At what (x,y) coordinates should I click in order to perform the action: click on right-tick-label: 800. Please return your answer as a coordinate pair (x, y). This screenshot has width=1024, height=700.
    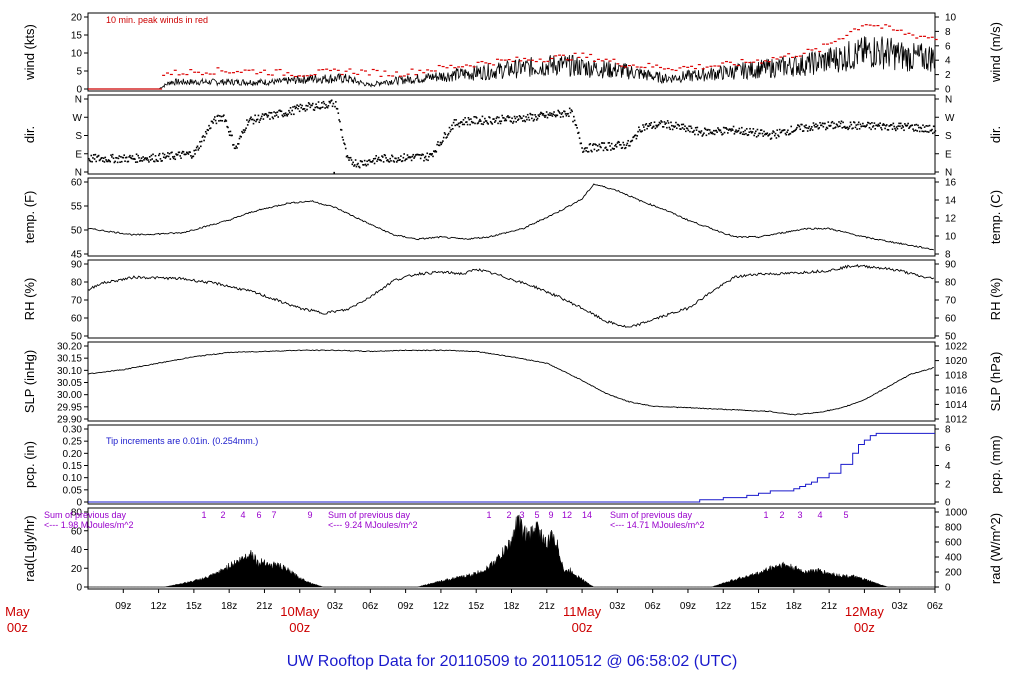
    Looking at the image, I should click on (953, 528).